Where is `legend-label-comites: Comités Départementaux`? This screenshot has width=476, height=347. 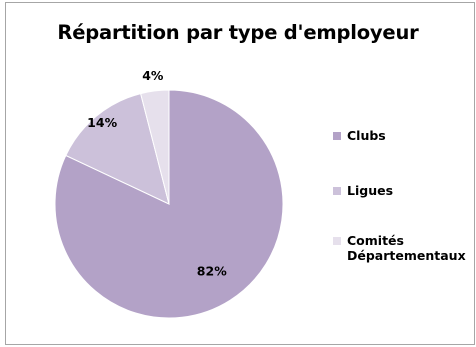
legend-label-comites: Comités Départementaux is located at coordinates (406, 248).